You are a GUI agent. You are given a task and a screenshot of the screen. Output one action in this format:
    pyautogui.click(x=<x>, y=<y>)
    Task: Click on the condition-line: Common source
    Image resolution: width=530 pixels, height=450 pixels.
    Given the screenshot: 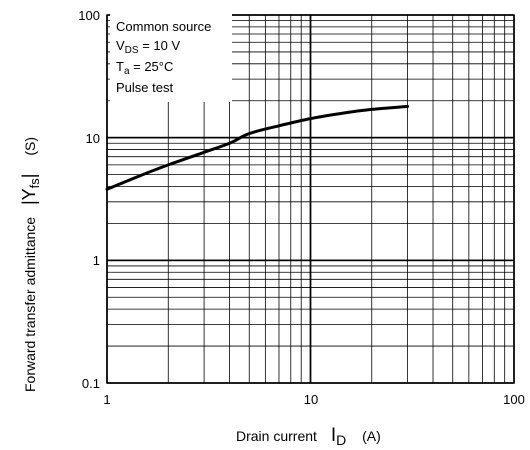 What is the action you would take?
    pyautogui.click(x=164, y=26)
    